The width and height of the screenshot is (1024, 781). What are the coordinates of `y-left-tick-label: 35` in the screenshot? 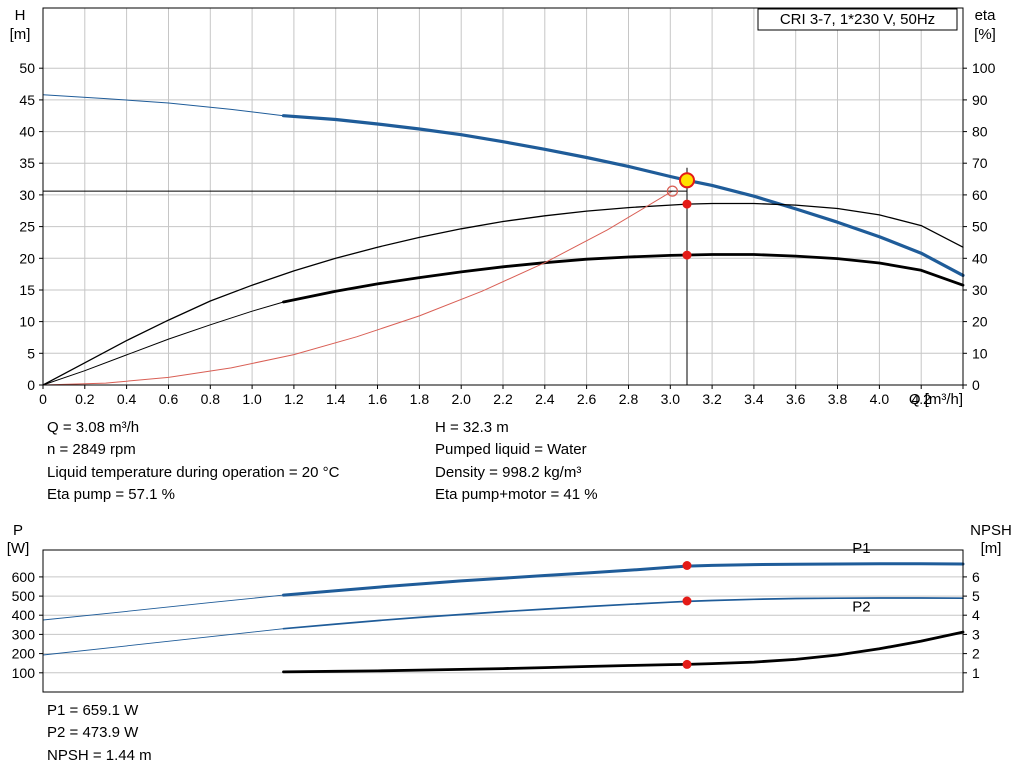 It's located at (27, 163).